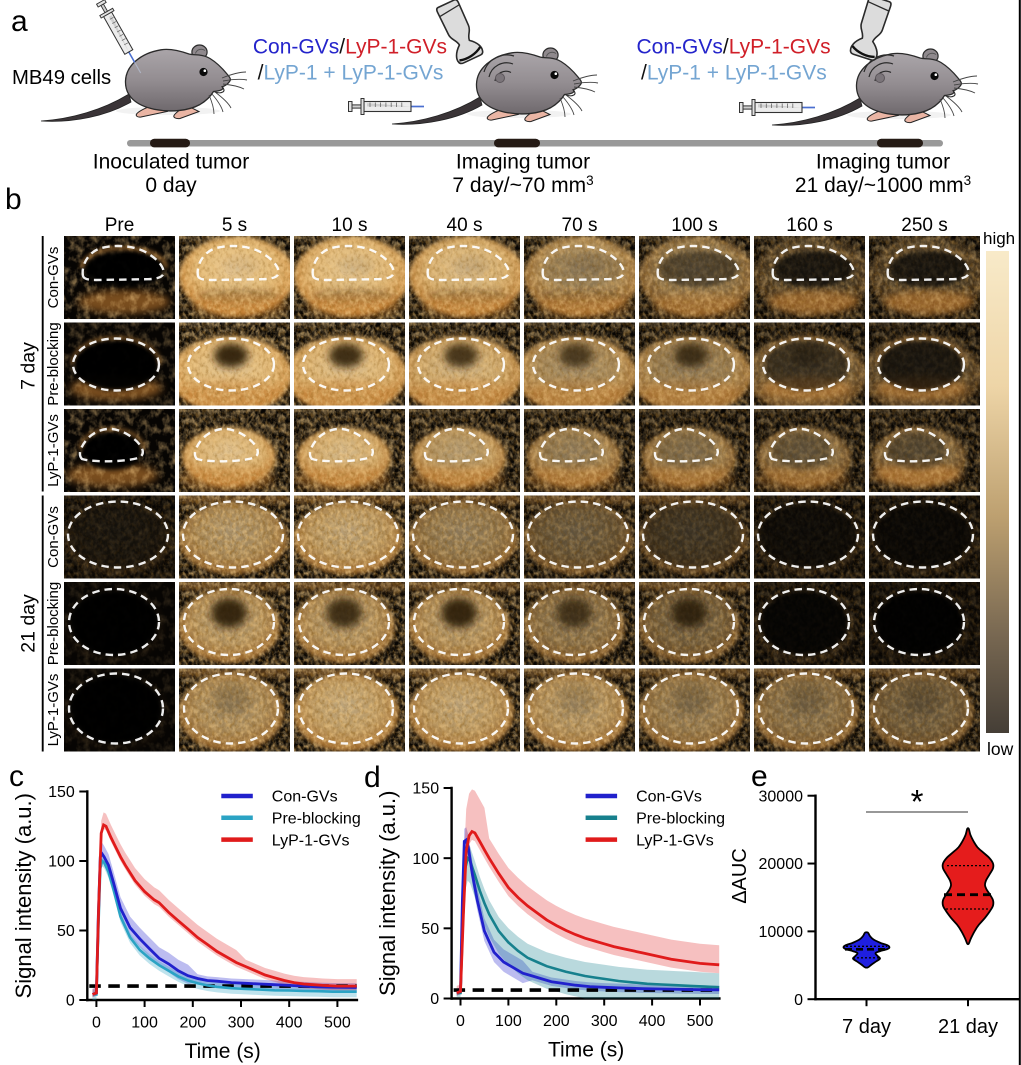 The height and width of the screenshot is (1065, 1021). I want to click on svg-text: 30000, so click(781, 796).